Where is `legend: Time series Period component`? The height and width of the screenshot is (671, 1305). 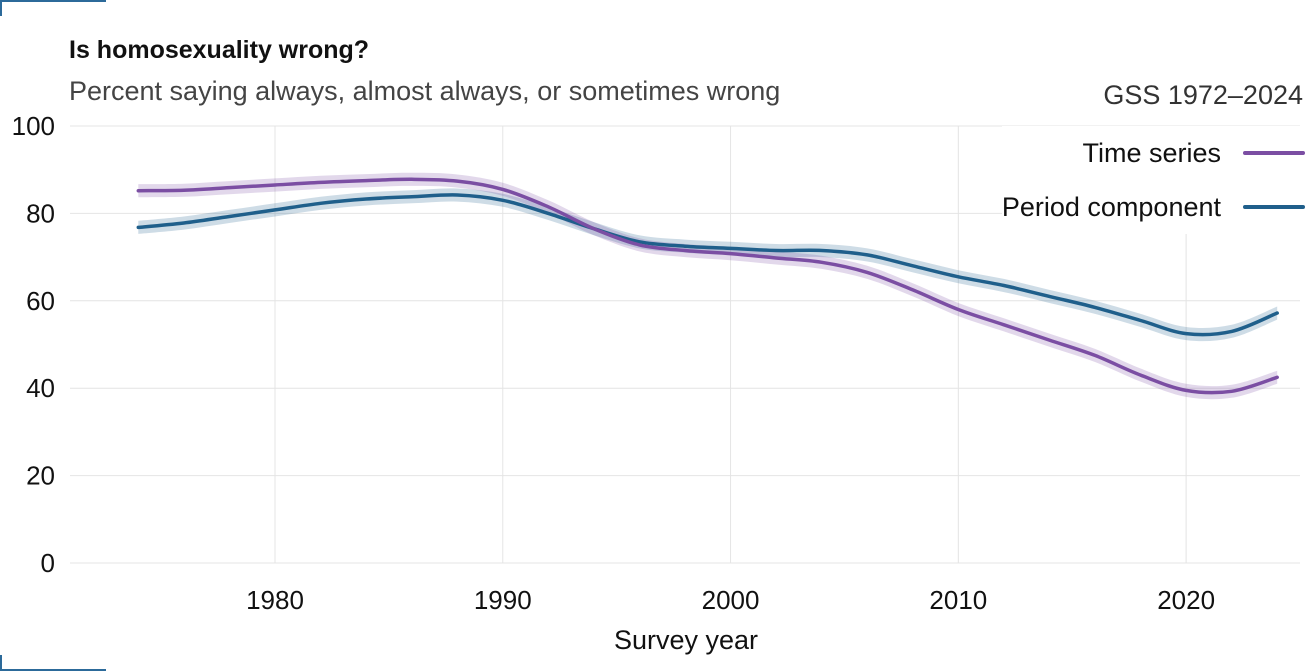
legend: Time series Period component is located at coordinates (1153, 180).